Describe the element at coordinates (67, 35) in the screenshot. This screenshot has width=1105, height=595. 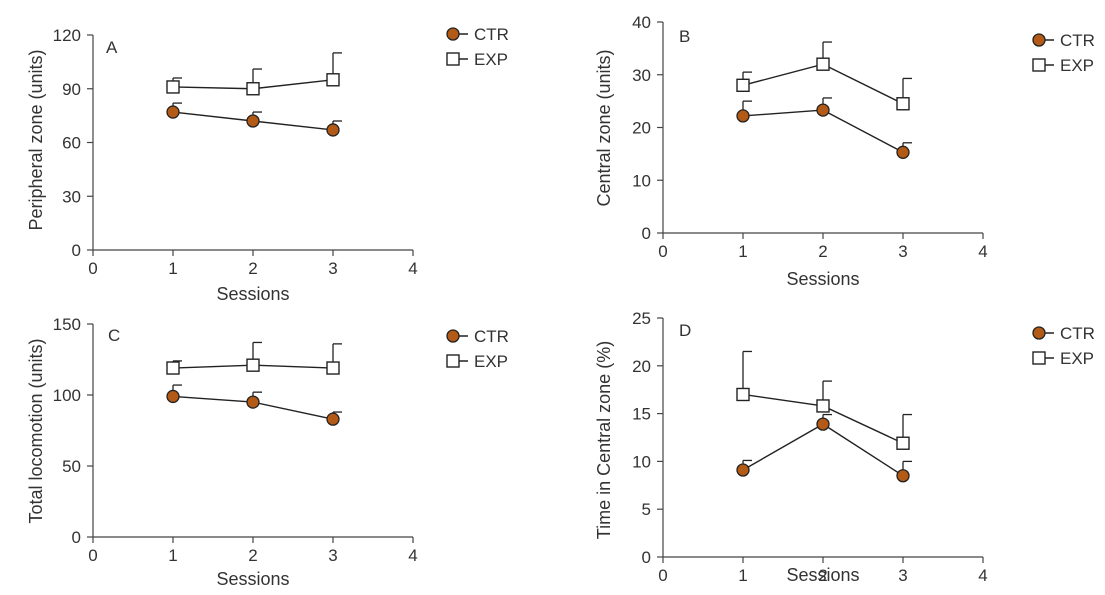
I see `y-tick-label: 120` at that location.